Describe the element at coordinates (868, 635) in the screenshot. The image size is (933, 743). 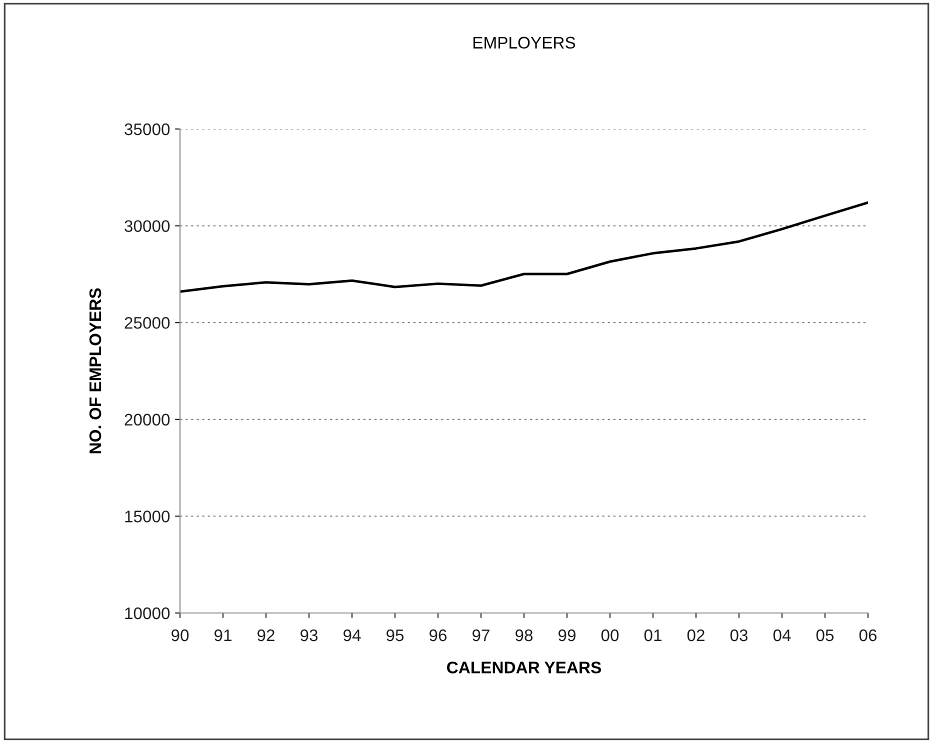
I see `x-tick-label: 06` at that location.